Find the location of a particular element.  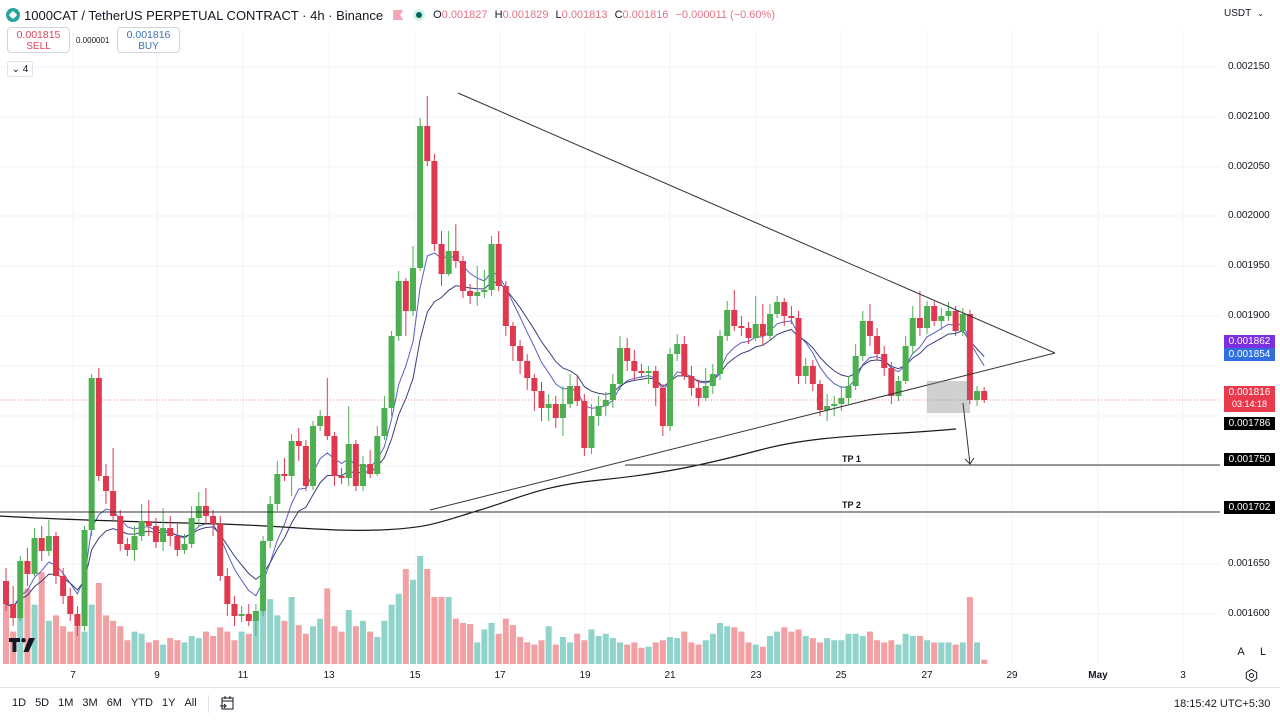

time-label: 19 is located at coordinates (585, 675).